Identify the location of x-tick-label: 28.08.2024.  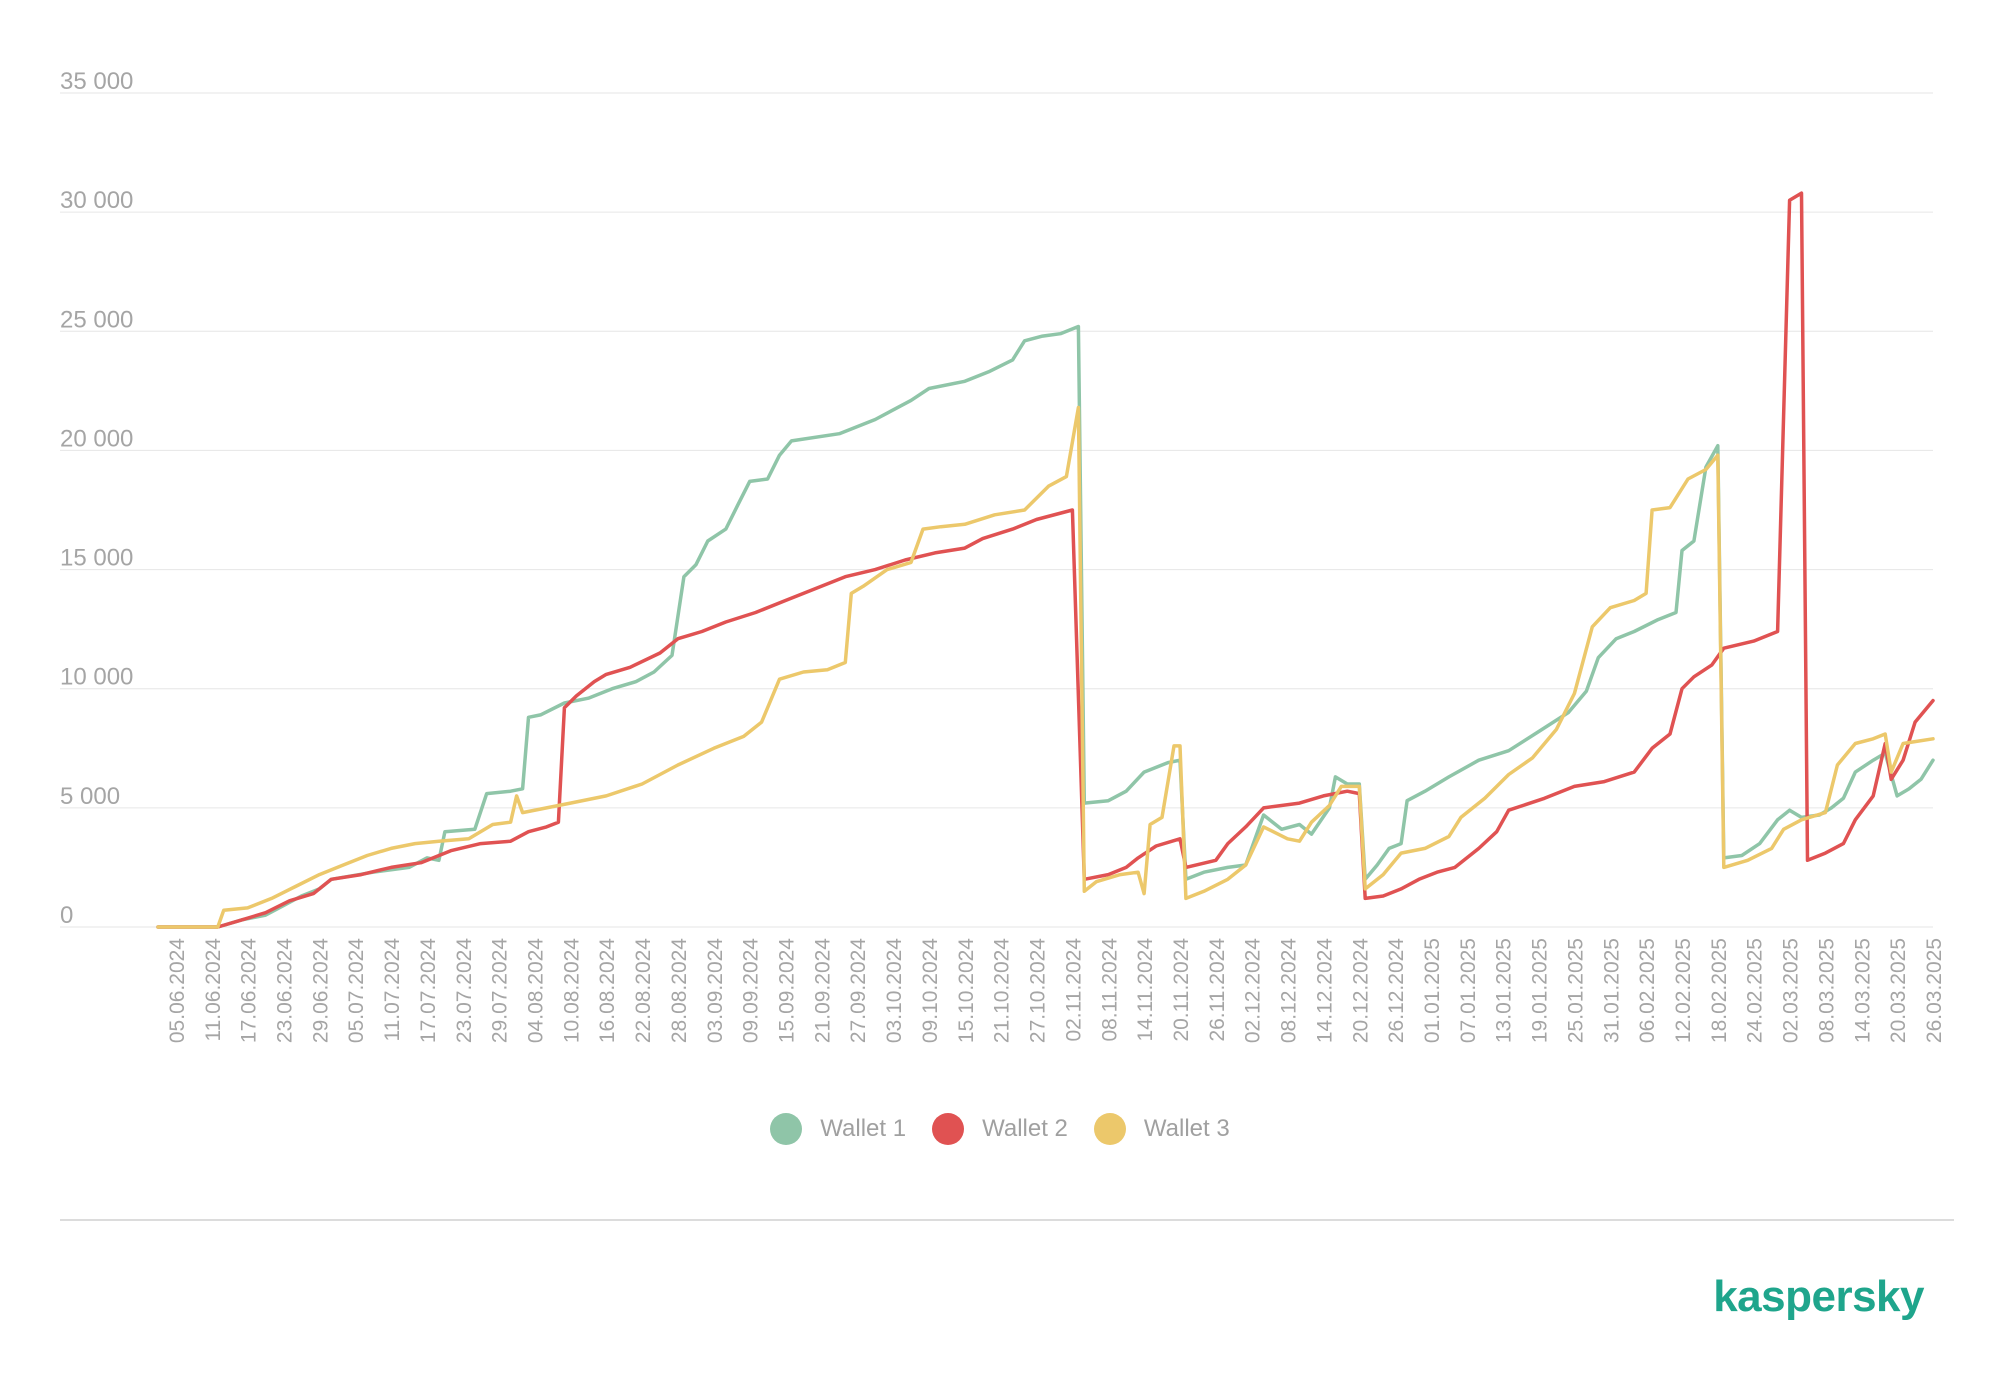
(679, 990).